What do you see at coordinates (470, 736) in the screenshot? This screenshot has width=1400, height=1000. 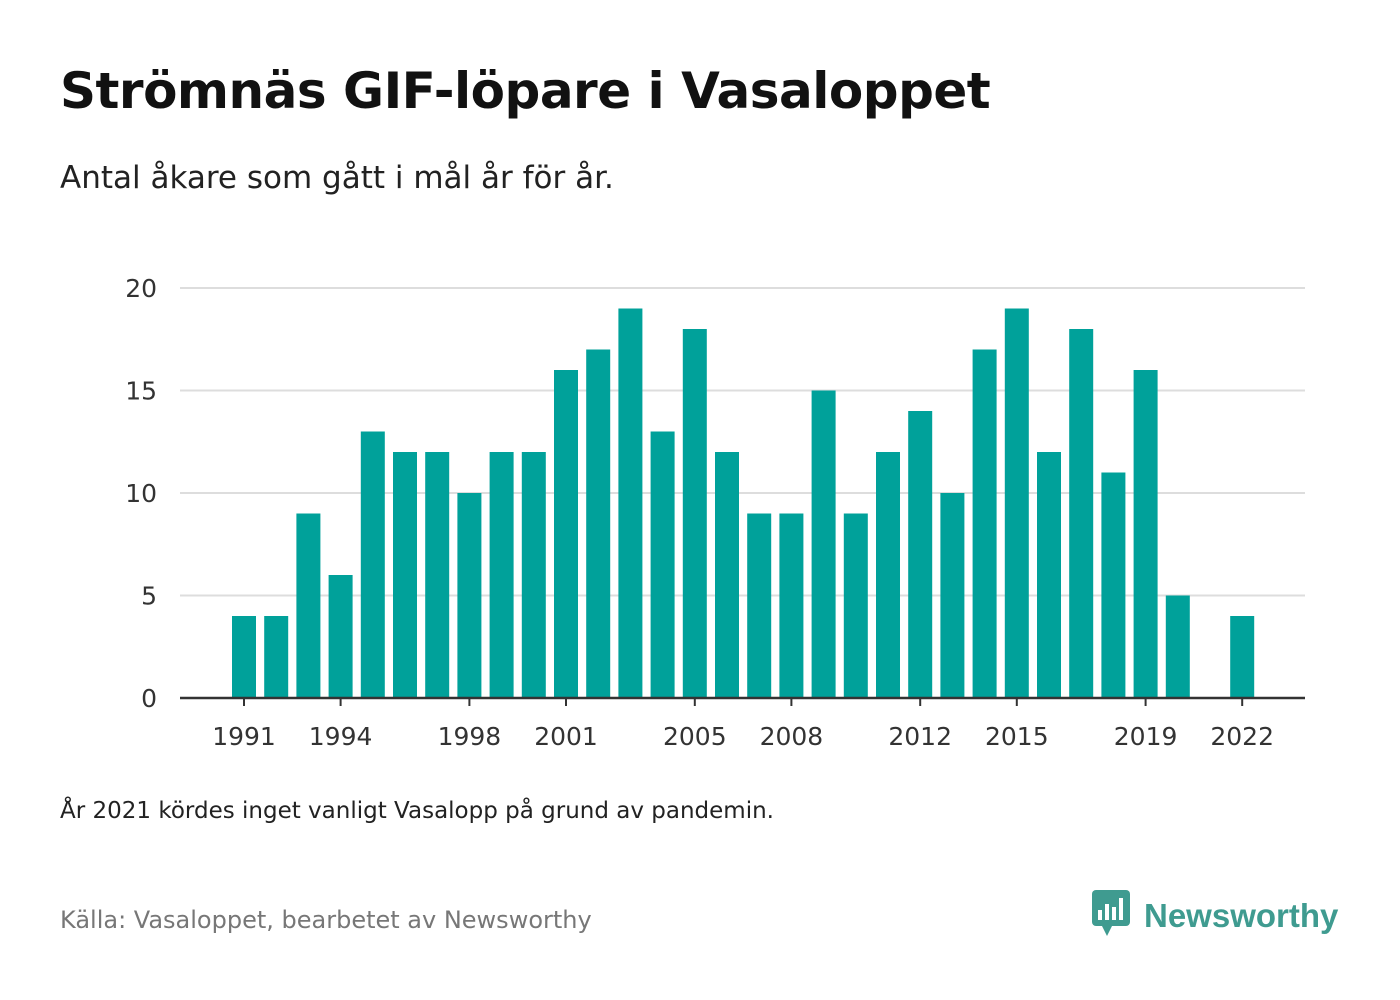 I see `x-tick-label: 1998` at bounding box center [470, 736].